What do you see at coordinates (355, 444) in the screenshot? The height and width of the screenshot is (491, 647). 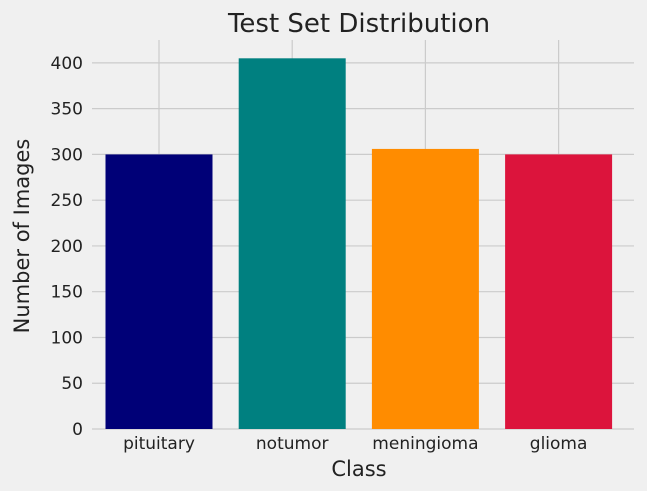 I see `x-tick-labels: pituitary notumor meningioma glioma` at bounding box center [355, 444].